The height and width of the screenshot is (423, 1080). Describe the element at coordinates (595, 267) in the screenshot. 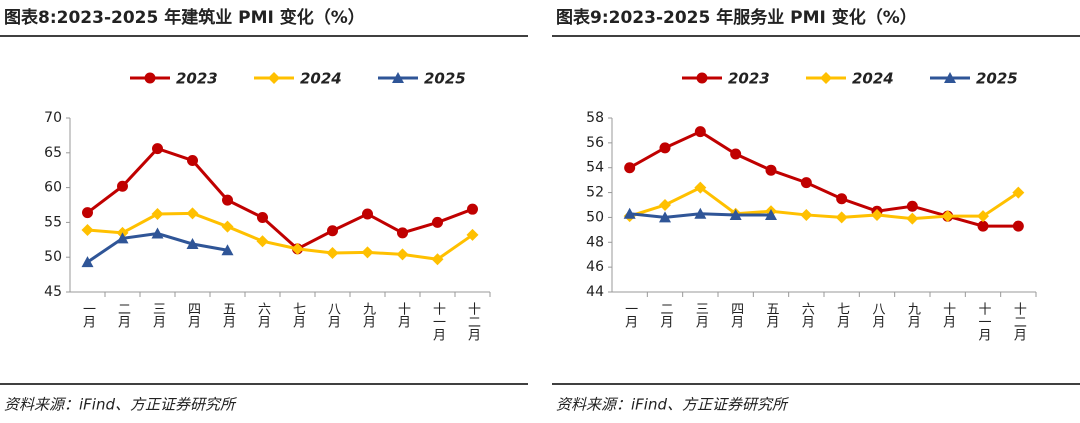

I see `y-tick-label: 46` at that location.